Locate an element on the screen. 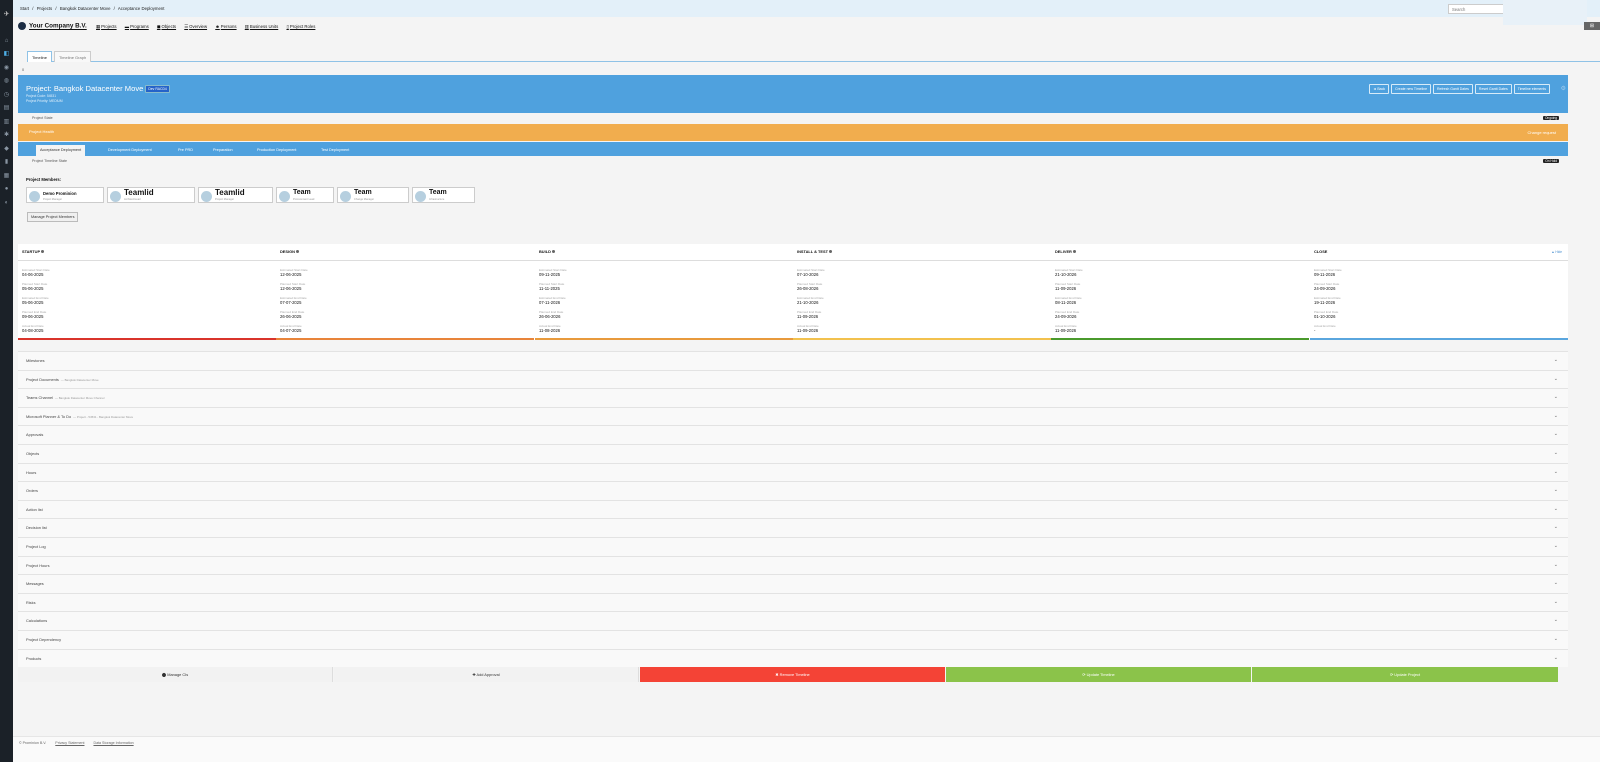  privacy-link: Privacy Statement is located at coordinates (70, 743).